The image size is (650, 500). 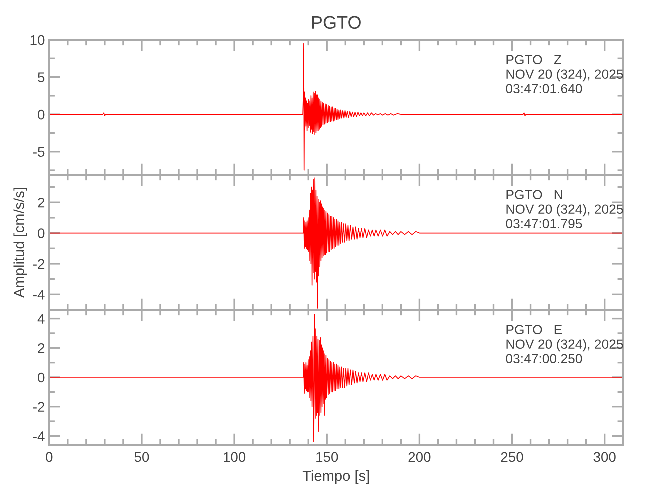 What do you see at coordinates (21, 243) in the screenshot?
I see `y-axis-title: Amplitud [cm/s/s]` at bounding box center [21, 243].